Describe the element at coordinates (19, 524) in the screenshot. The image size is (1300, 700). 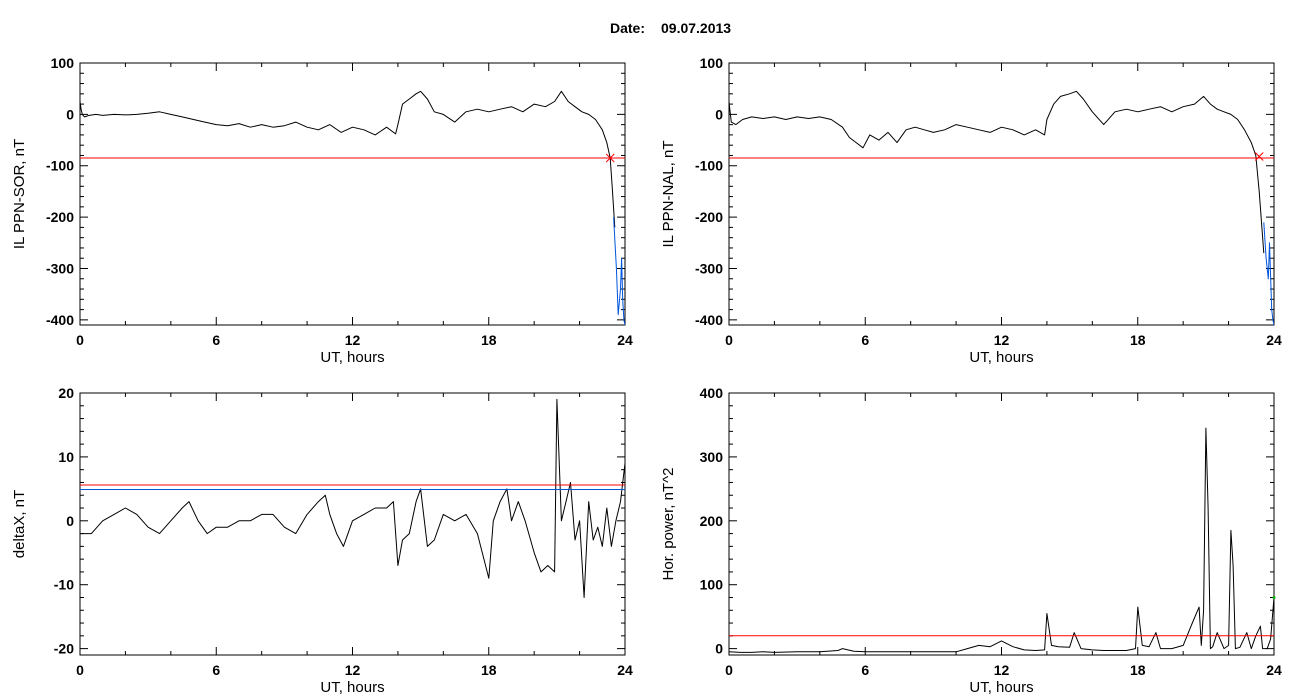
I see `y-axis-label: deltaX, nT` at that location.